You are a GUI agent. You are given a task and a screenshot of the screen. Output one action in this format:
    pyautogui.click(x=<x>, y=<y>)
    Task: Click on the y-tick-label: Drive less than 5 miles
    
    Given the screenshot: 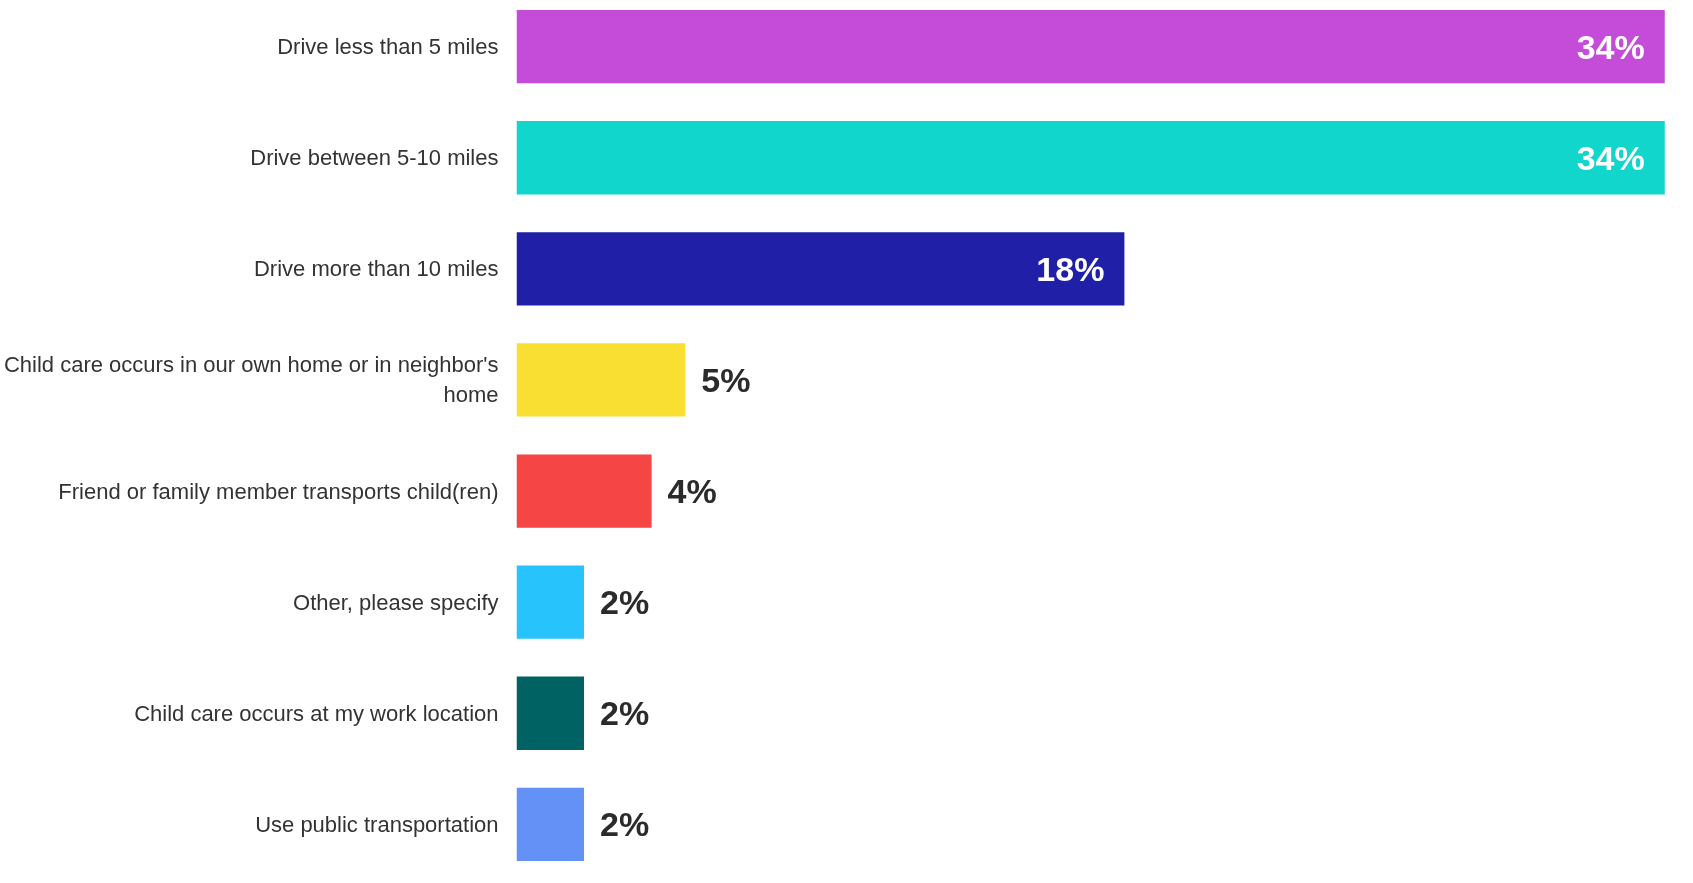 What is the action you would take?
    pyautogui.click(x=388, y=47)
    